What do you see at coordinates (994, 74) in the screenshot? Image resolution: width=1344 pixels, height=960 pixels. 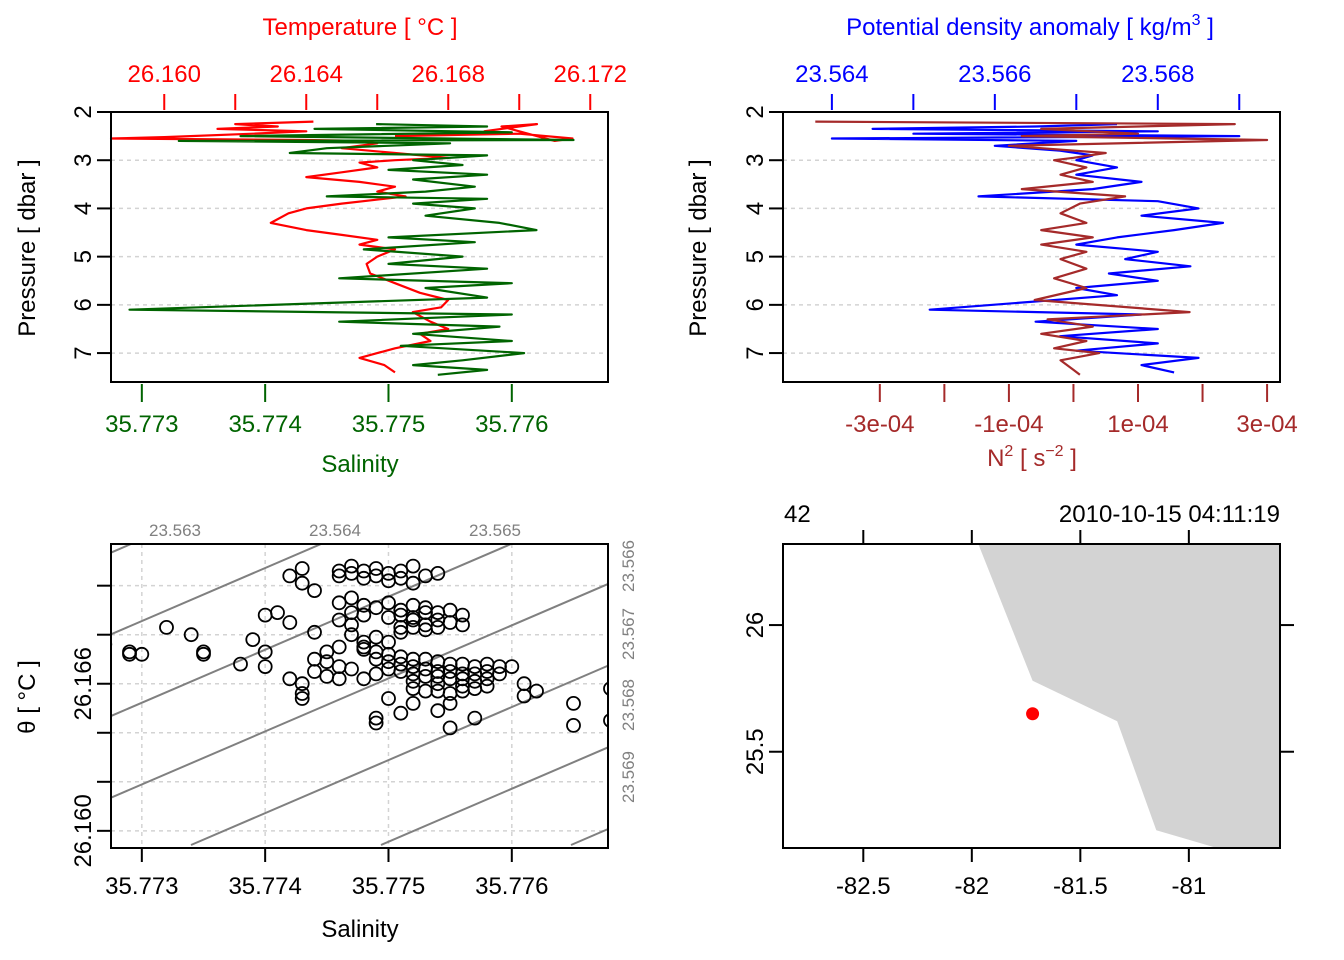 I see `top-axis-tick-label: 23.566` at bounding box center [994, 74].